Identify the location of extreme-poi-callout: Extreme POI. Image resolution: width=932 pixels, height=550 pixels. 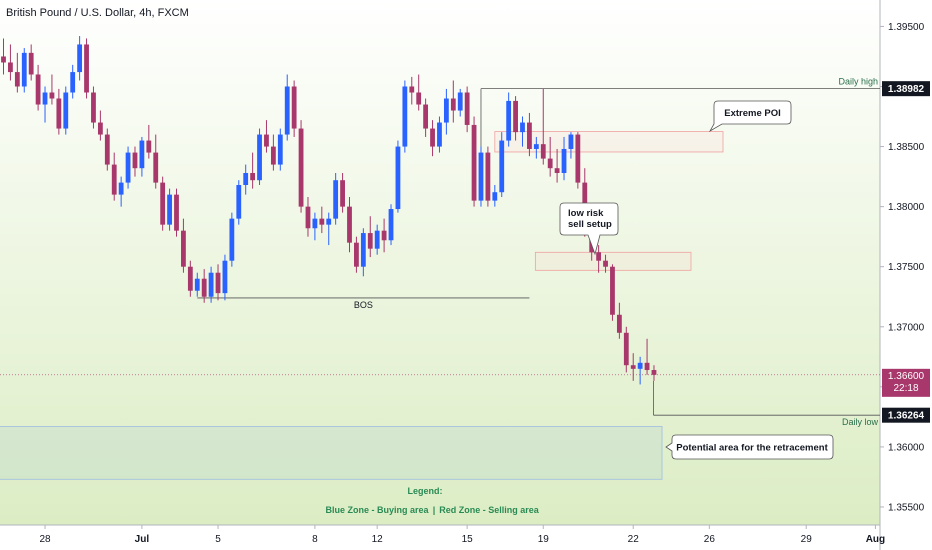
(750, 116).